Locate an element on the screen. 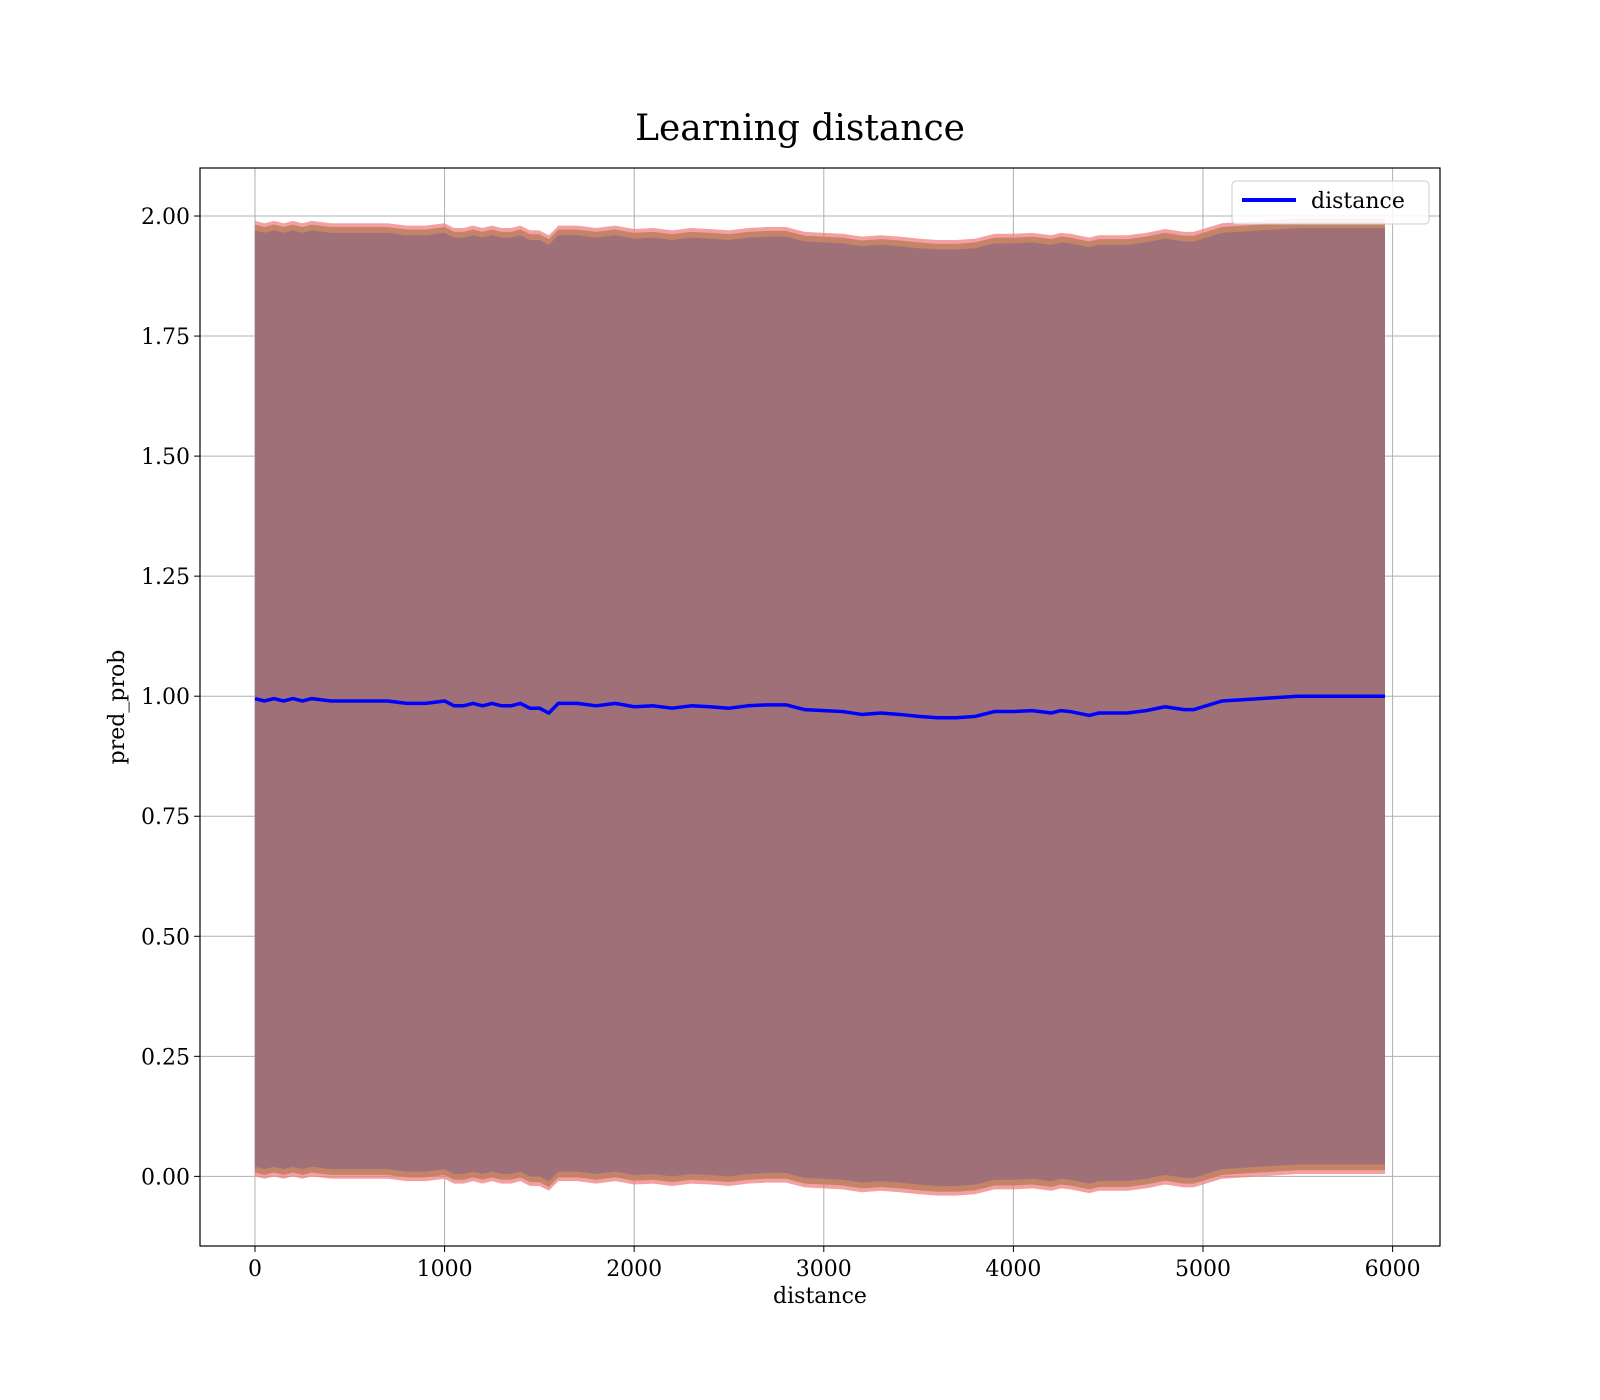  x-axis-label: distance is located at coordinates (820, 1296).